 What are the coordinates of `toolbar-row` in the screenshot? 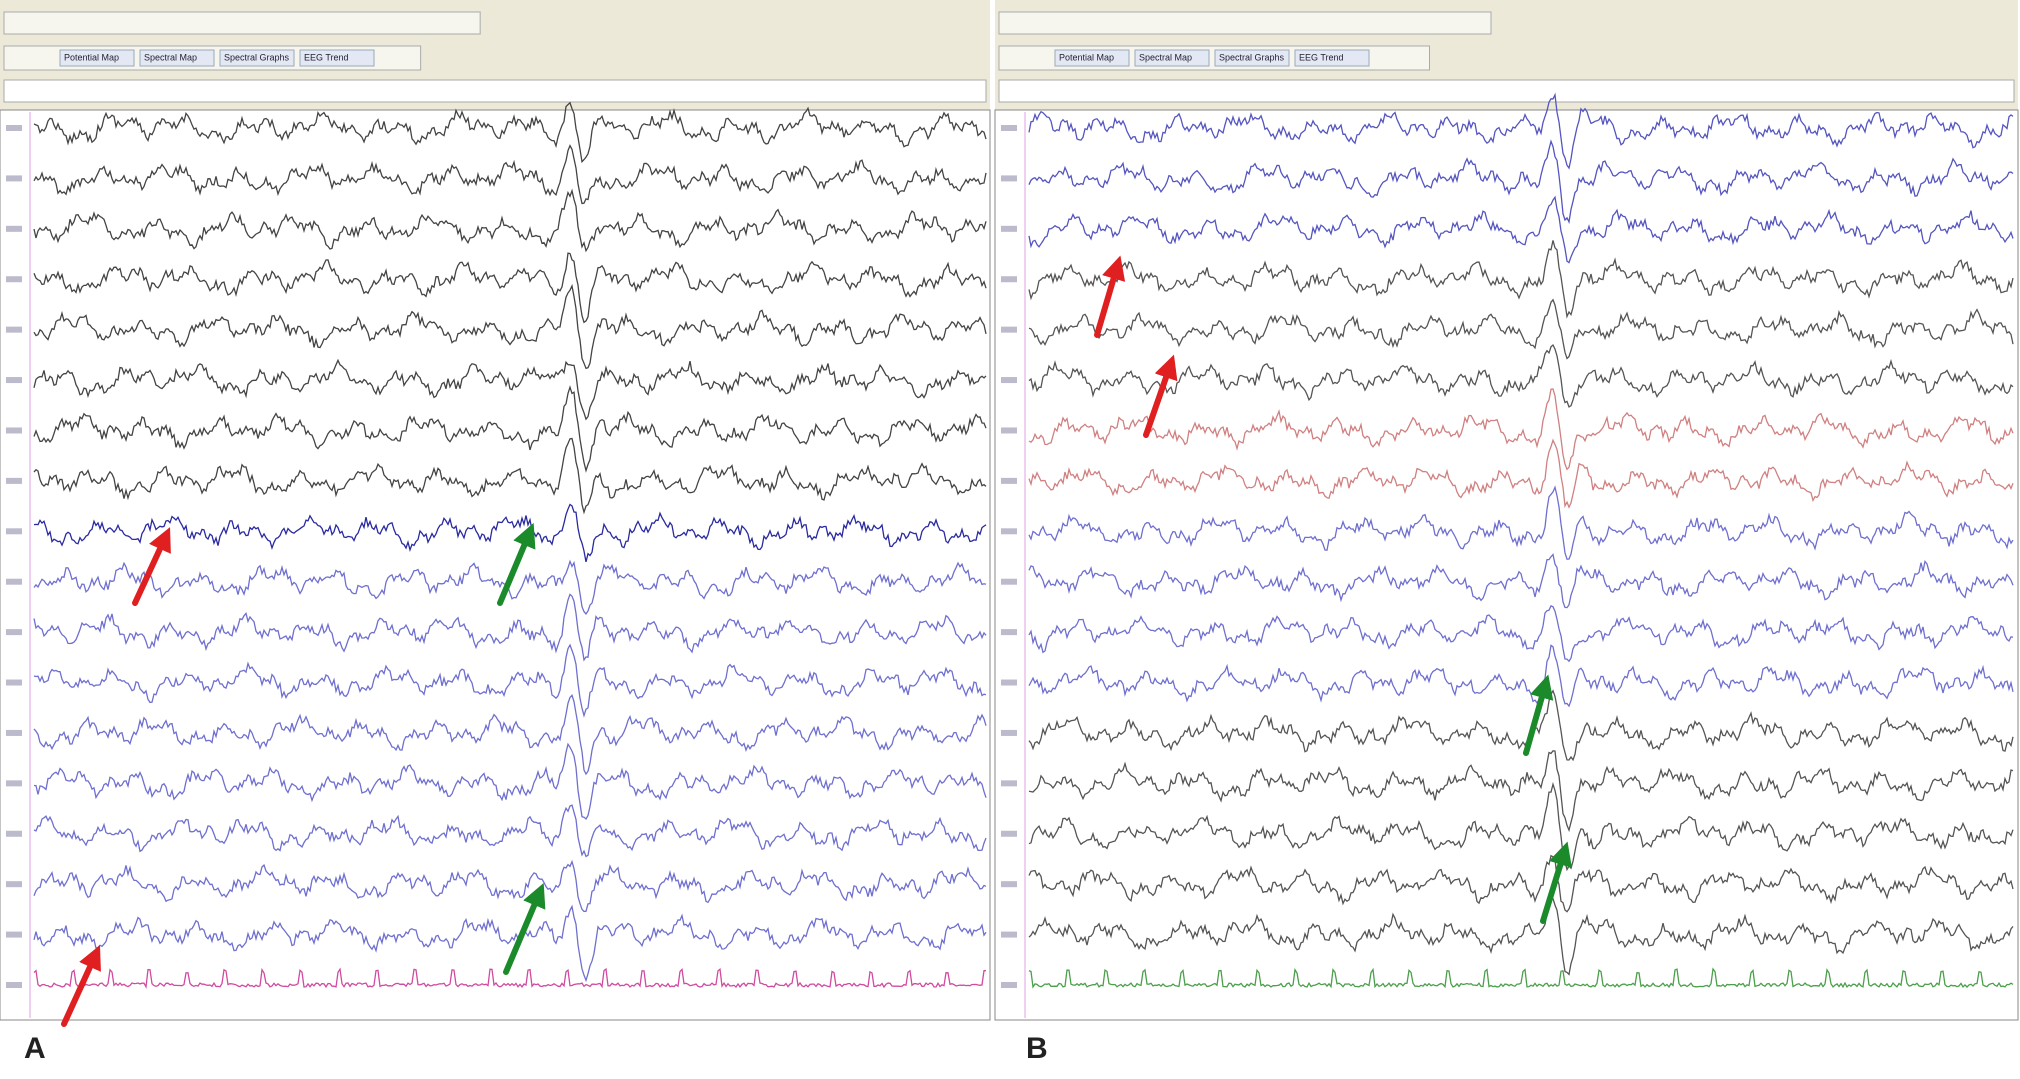 It's located at (1245, 23).